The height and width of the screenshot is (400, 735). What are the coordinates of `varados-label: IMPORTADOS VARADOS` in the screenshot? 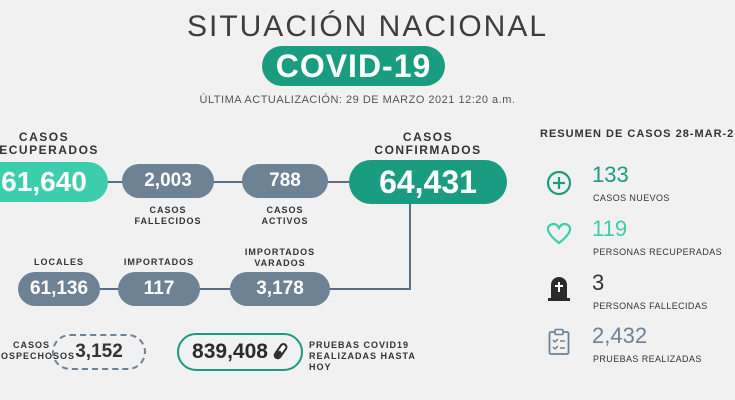 It's located at (280, 257).